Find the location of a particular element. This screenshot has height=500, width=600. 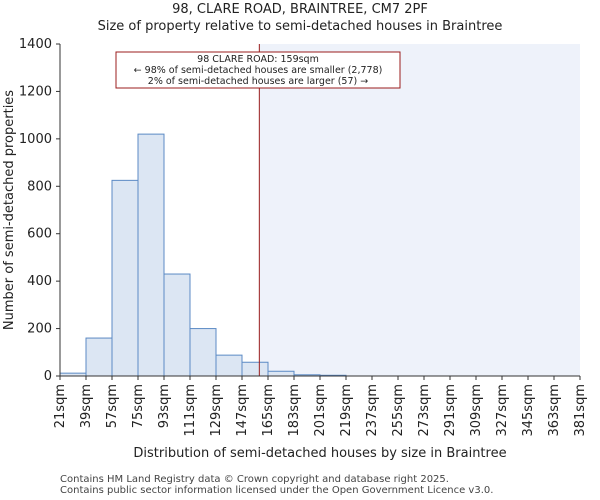

x-tick-label: 327sqm is located at coordinates (502, 410).